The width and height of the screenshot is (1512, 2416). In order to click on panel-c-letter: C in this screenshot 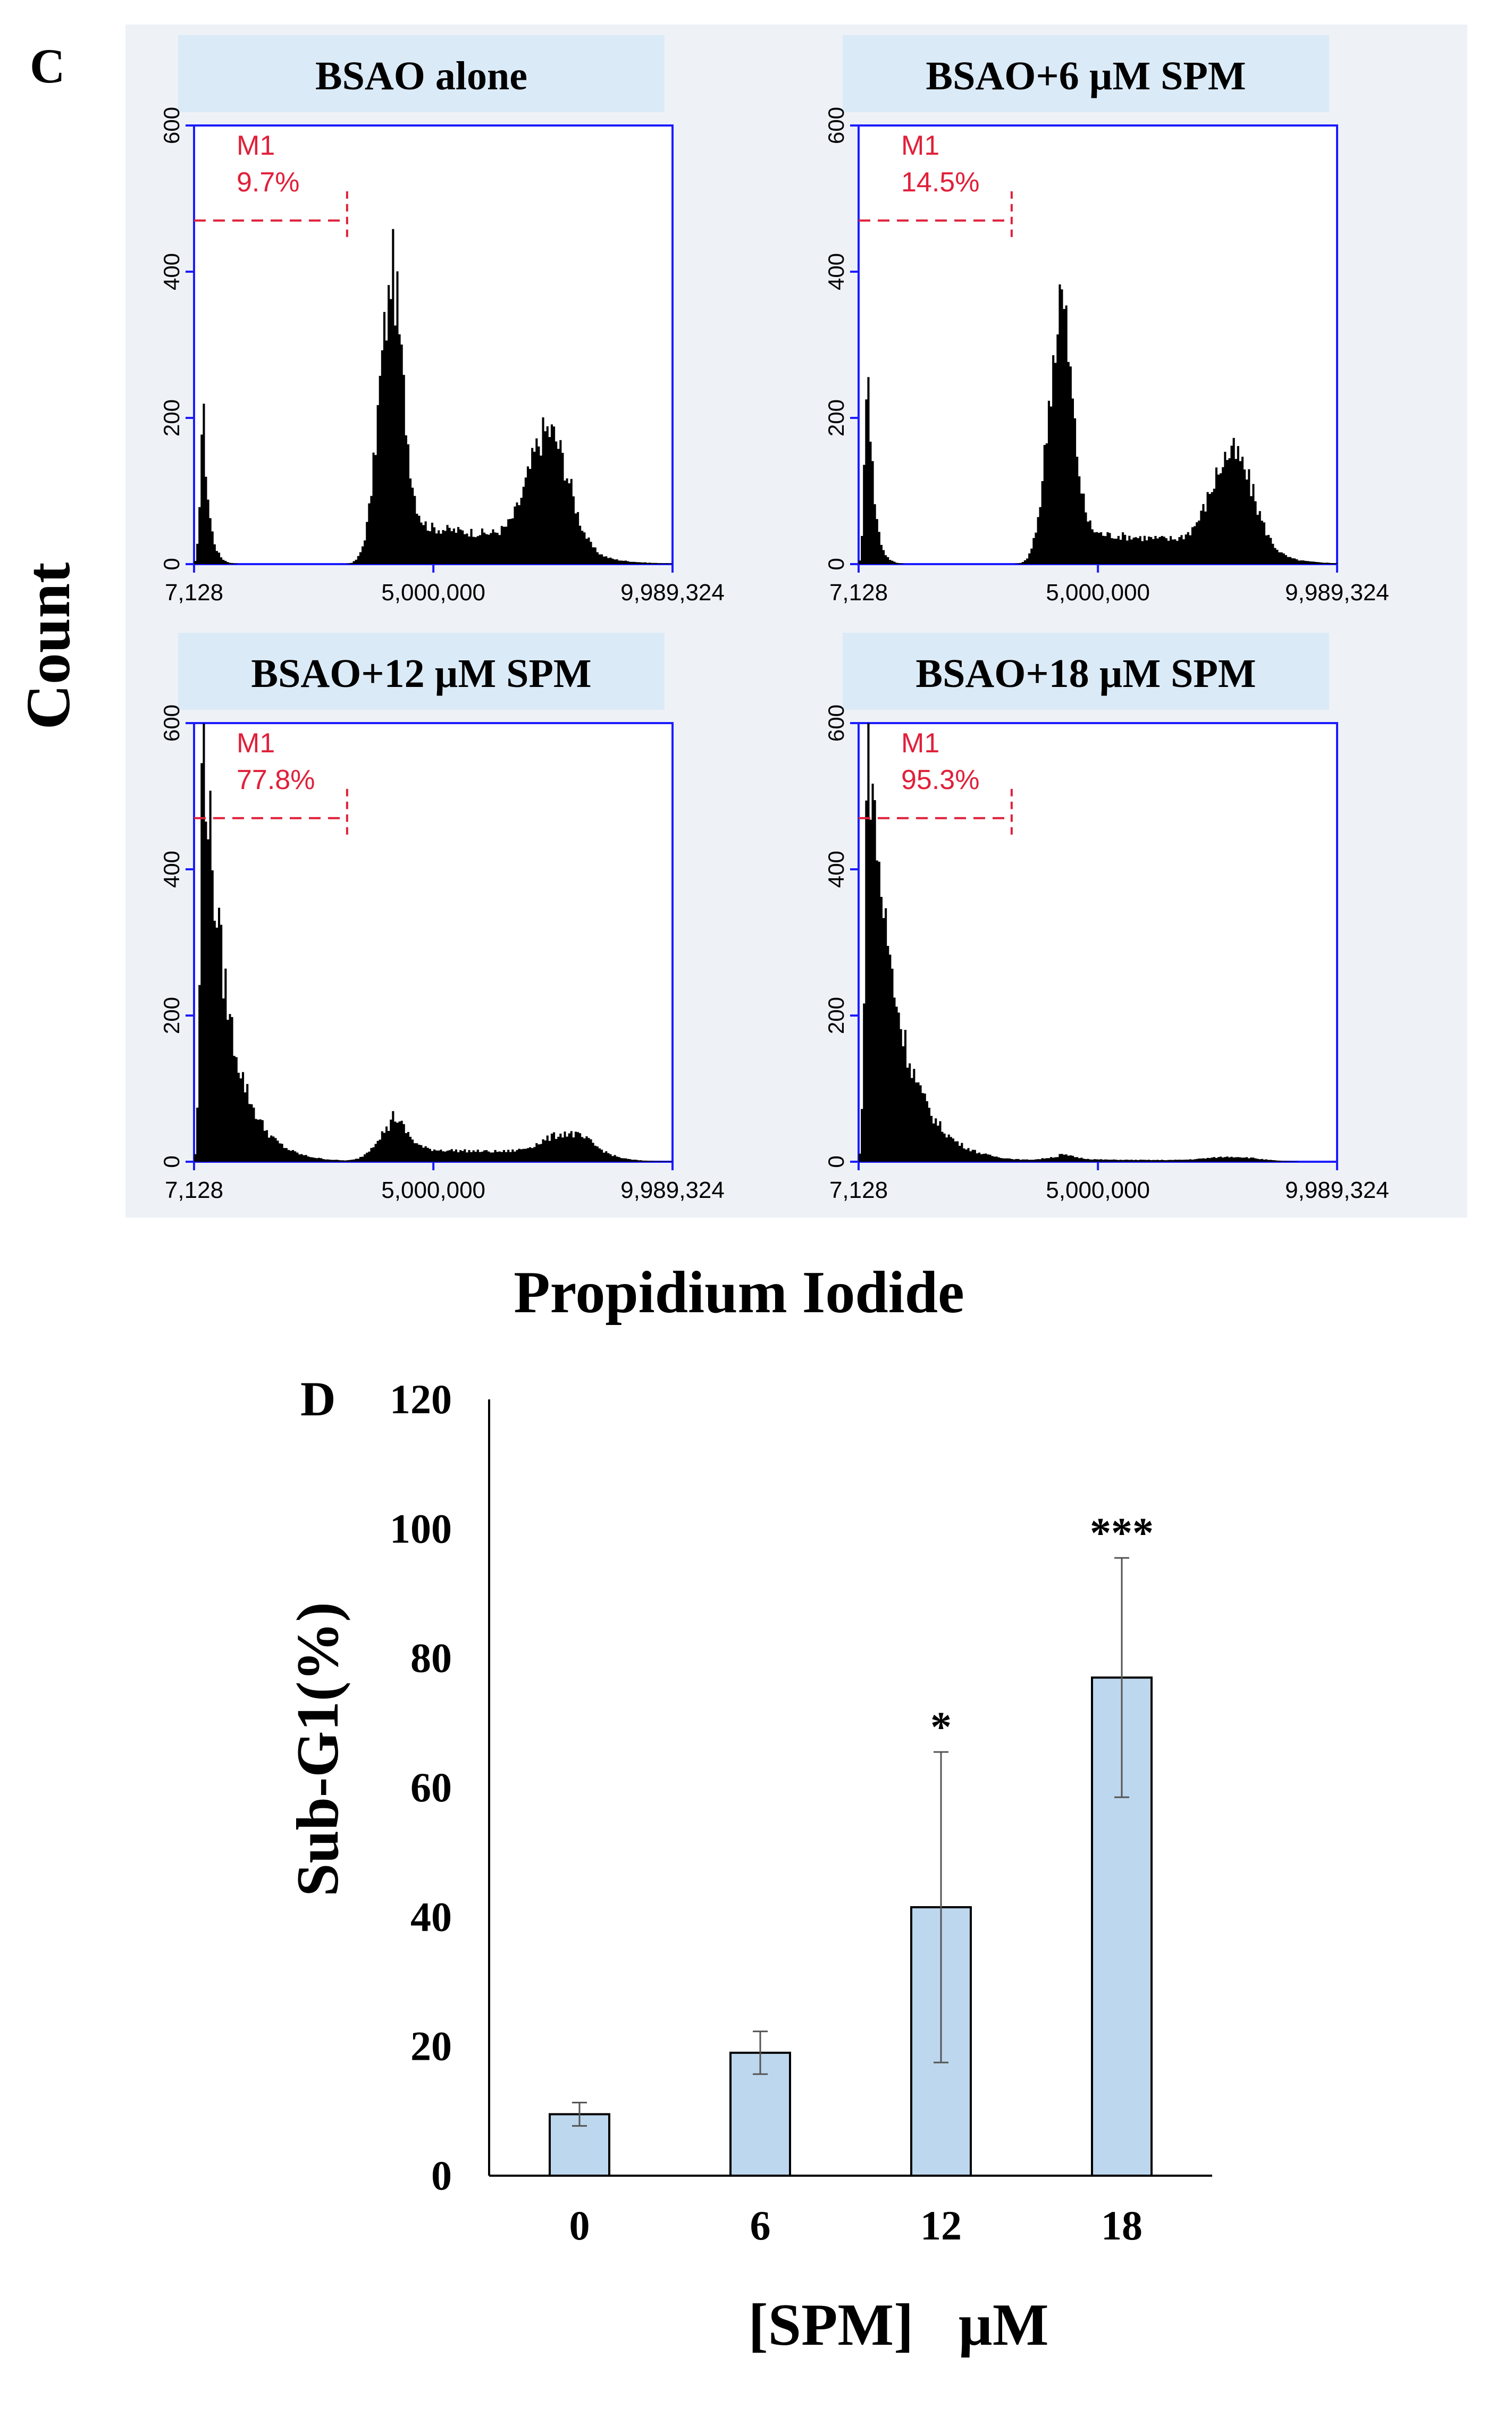, I will do `click(47, 66)`.